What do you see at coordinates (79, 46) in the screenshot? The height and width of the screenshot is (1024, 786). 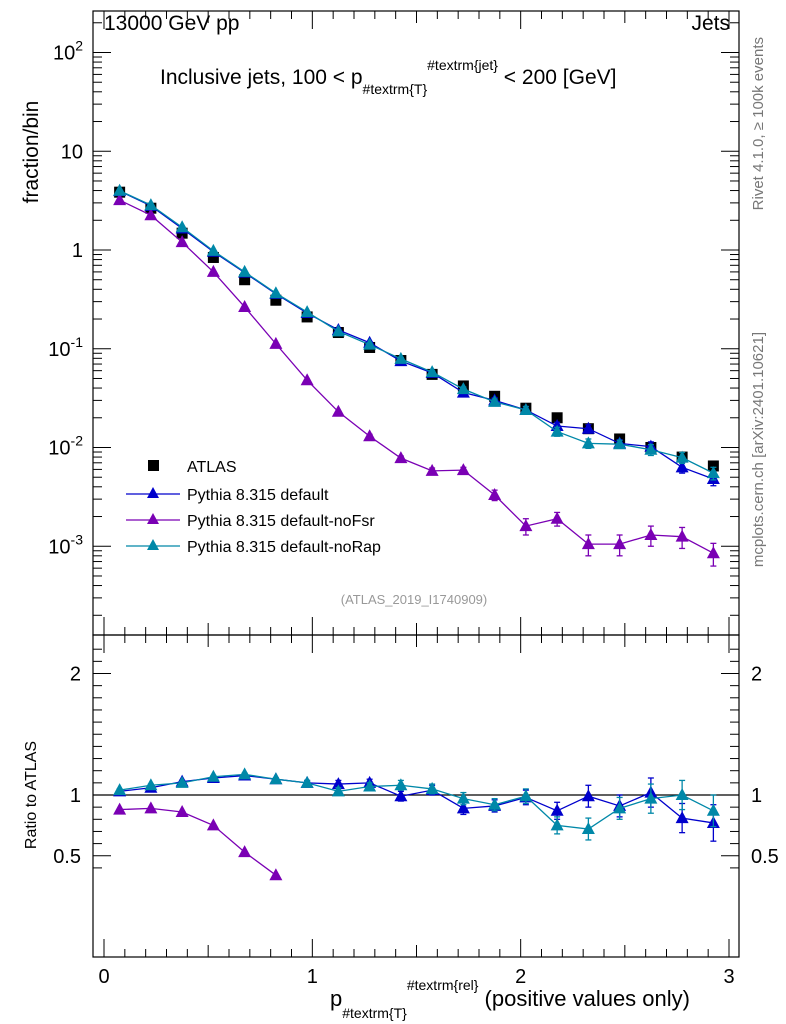 I see `y-tick-label-exponent: 2` at bounding box center [79, 46].